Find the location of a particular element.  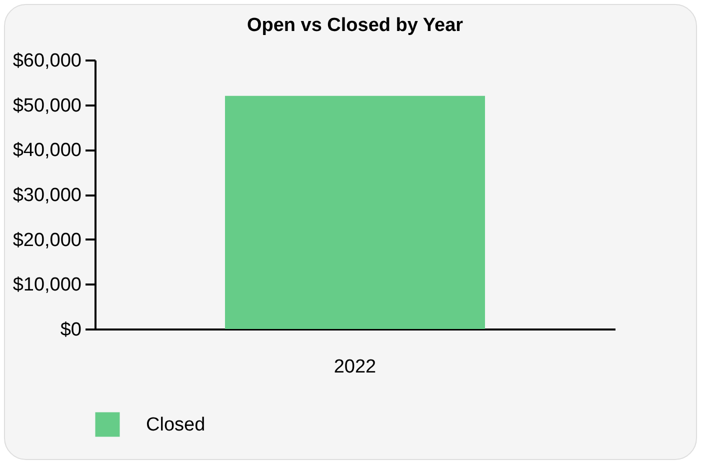

legend-label: Closed is located at coordinates (176, 425).